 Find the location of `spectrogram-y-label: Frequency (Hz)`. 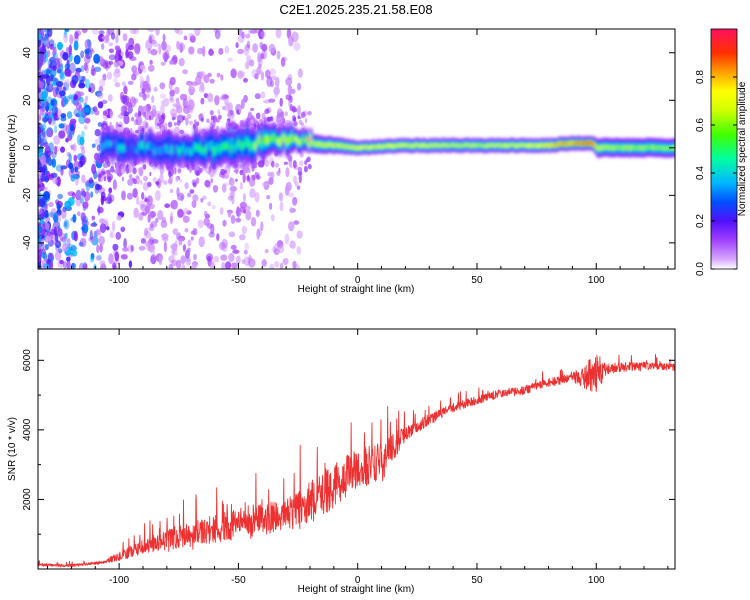

spectrogram-y-label: Frequency (Hz) is located at coordinates (12, 149).